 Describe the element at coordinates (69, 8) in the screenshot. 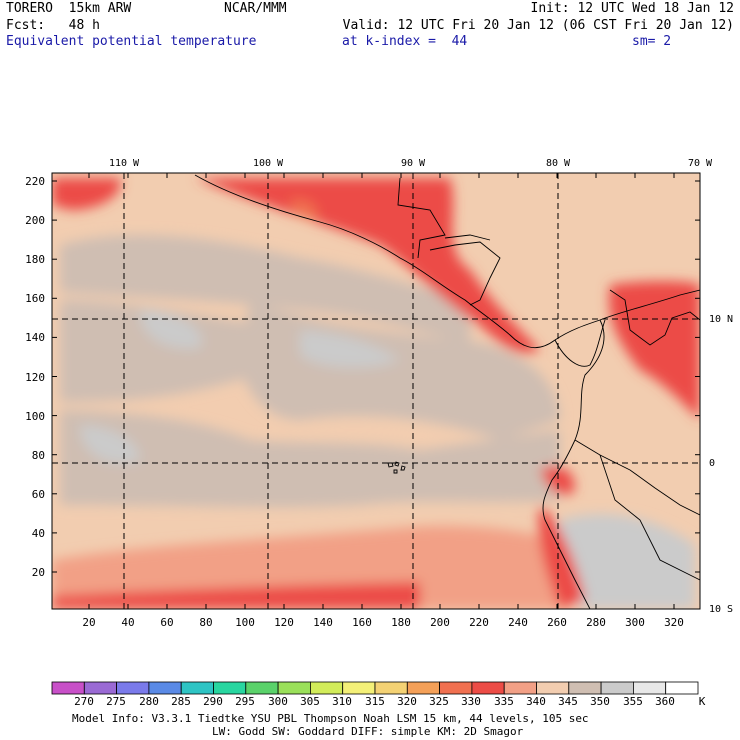

I see `model-title: TORERO 15km ARW` at that location.